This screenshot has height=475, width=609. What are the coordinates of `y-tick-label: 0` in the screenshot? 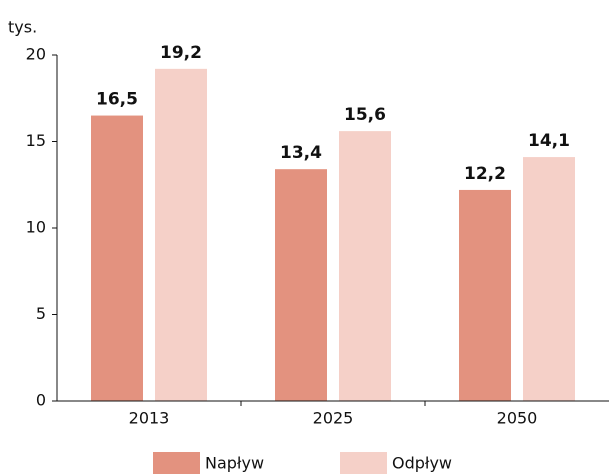 It's located at (41, 400).